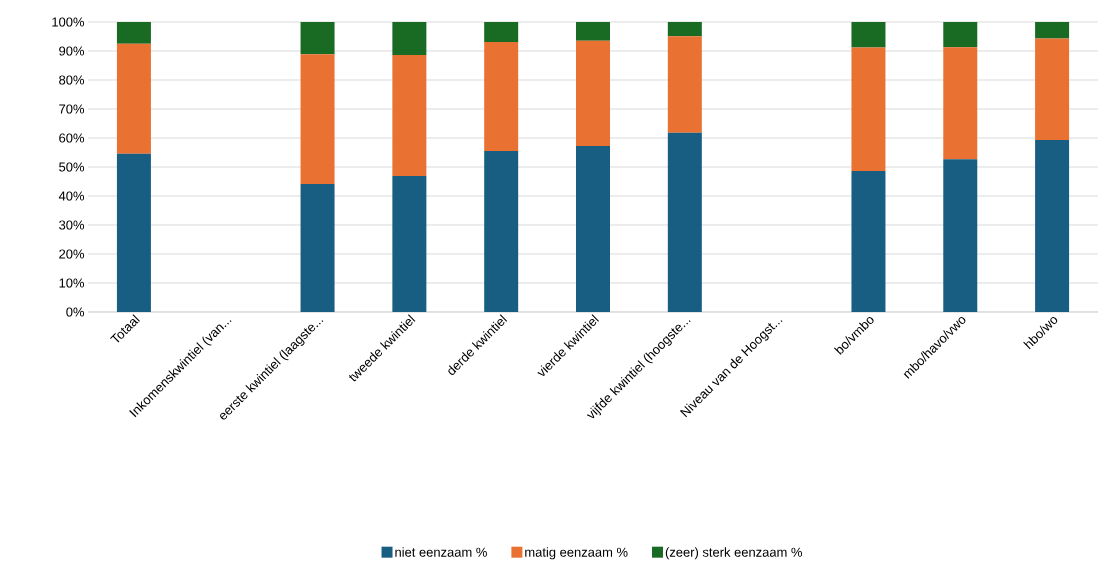 The width and height of the screenshot is (1101, 567). Describe the element at coordinates (72, 283) in the screenshot. I see `y-tick-label: 10%` at that location.